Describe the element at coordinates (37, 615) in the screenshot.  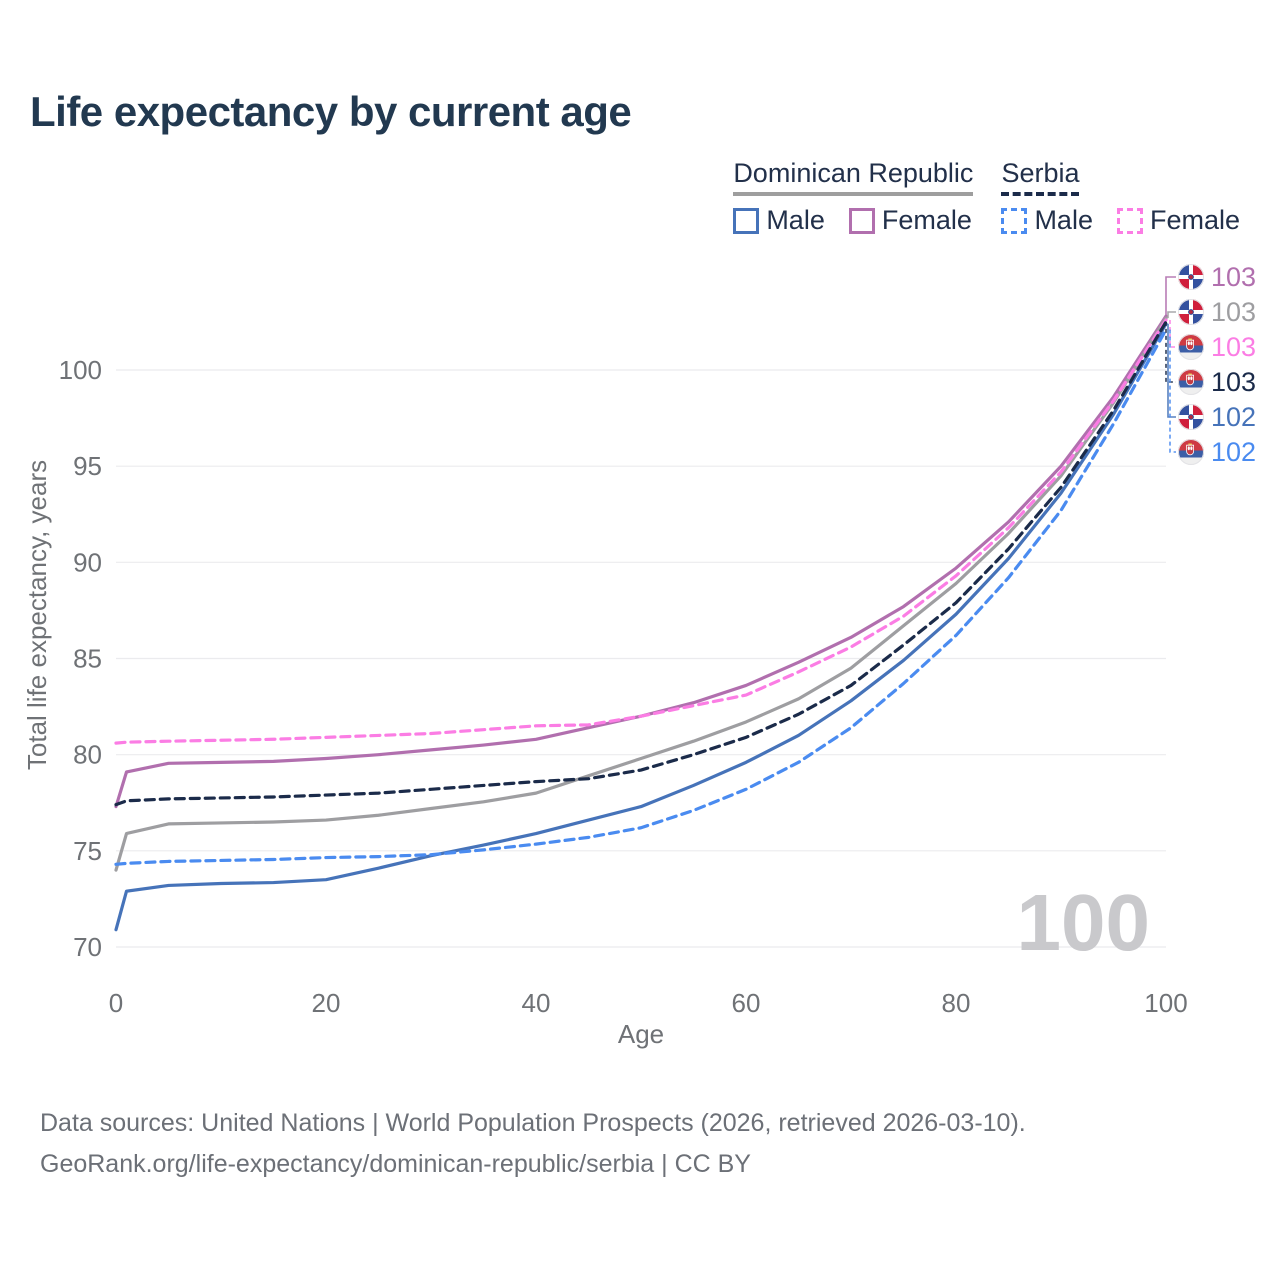
I see `y-axis-title: Total life expectancy, years` at that location.